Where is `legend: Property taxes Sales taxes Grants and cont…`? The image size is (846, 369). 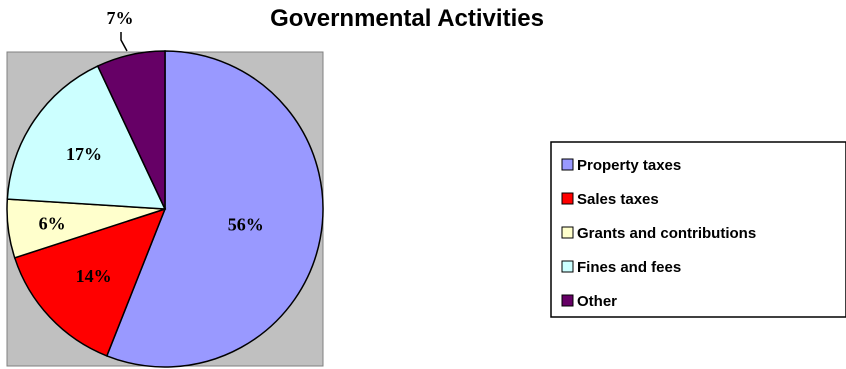
legend: Property taxes Sales taxes Grants and cont… is located at coordinates (658, 233).